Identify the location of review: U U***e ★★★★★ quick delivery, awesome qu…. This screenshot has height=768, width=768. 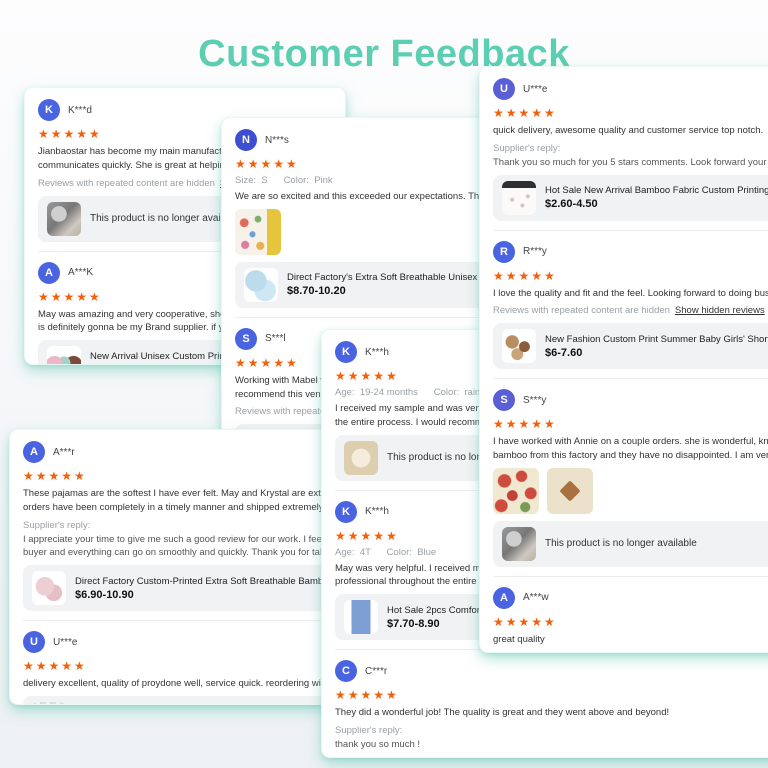
(630, 149).